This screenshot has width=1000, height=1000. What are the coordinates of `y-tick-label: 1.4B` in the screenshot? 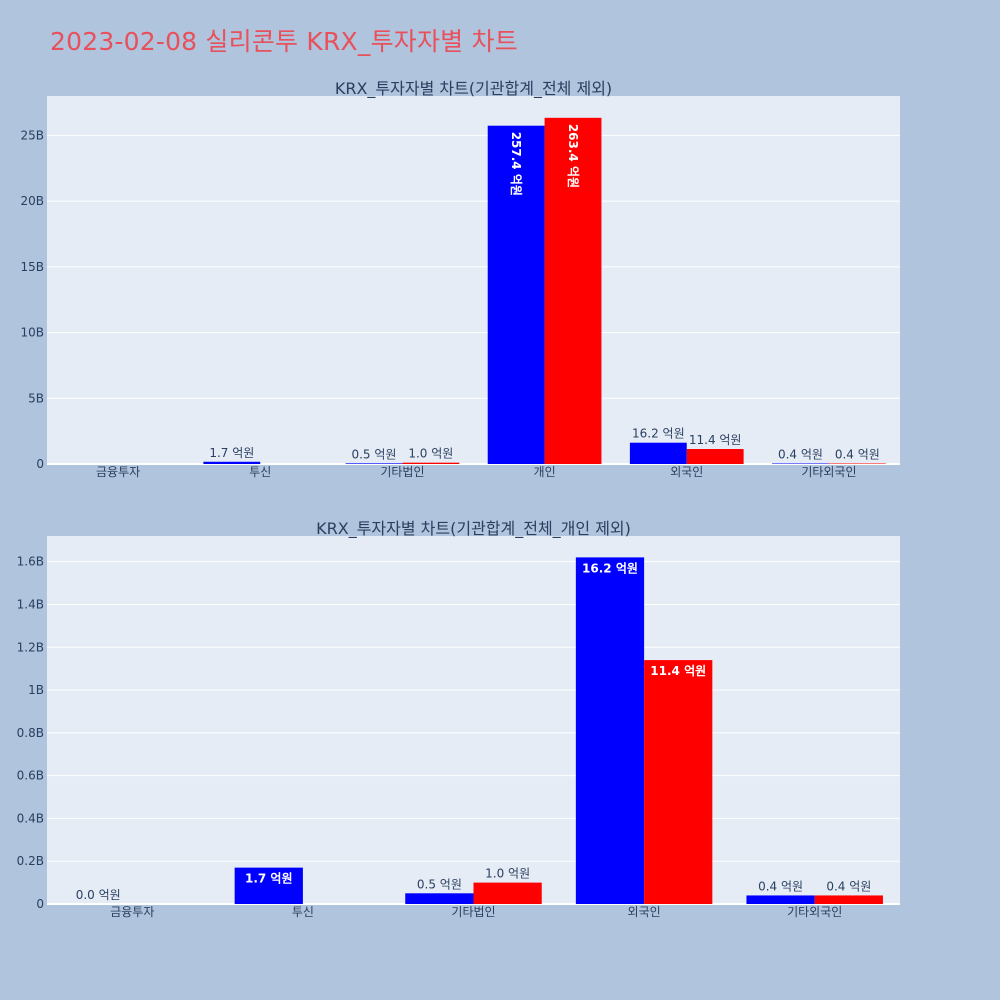 It's located at (30, 604).